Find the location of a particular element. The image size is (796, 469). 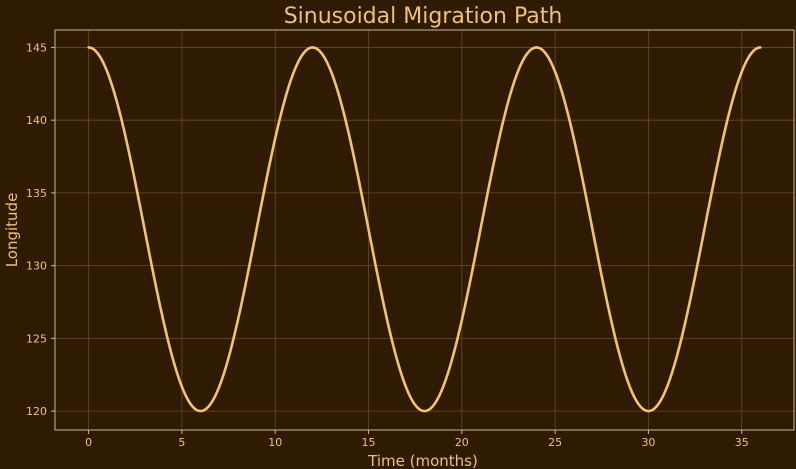

x-tick-label: 0 is located at coordinates (88, 442).